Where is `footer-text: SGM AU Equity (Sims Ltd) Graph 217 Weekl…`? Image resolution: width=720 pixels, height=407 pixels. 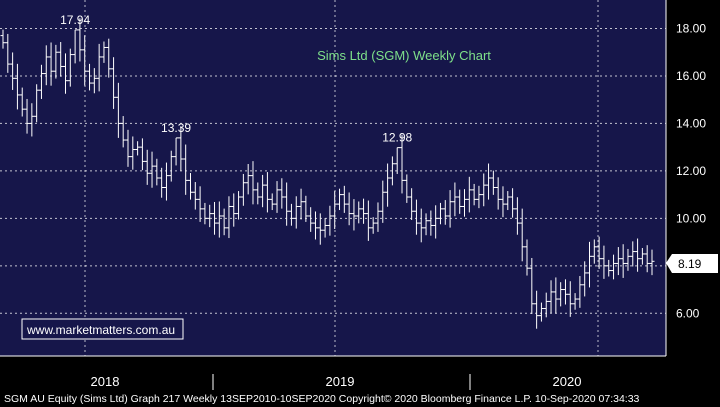 footer-text: SGM AU Equity (Sims Ltd) Graph 217 Weekl… is located at coordinates (322, 399).